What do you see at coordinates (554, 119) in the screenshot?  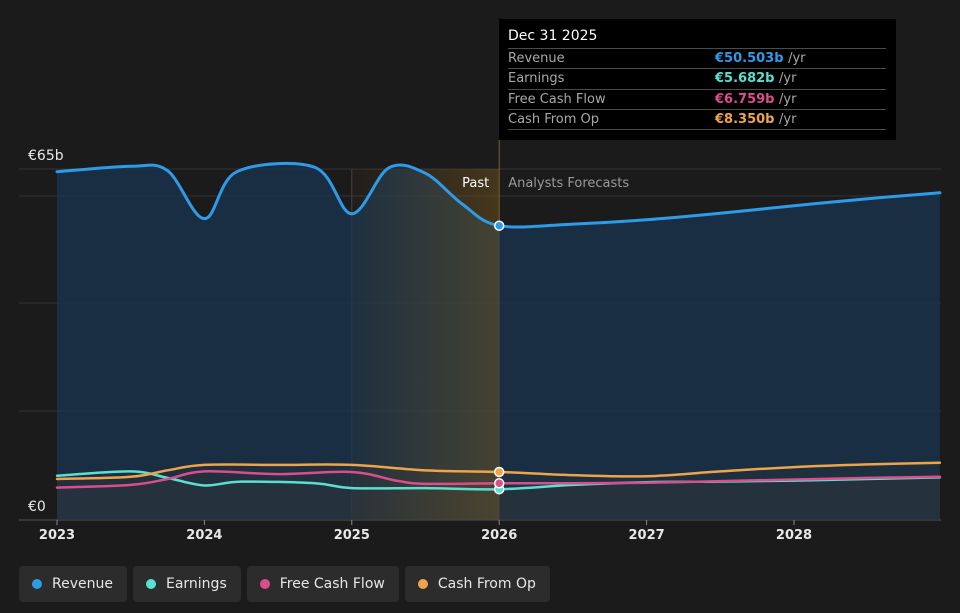 I see `tooltip-label: Cash From Op` at bounding box center [554, 119].